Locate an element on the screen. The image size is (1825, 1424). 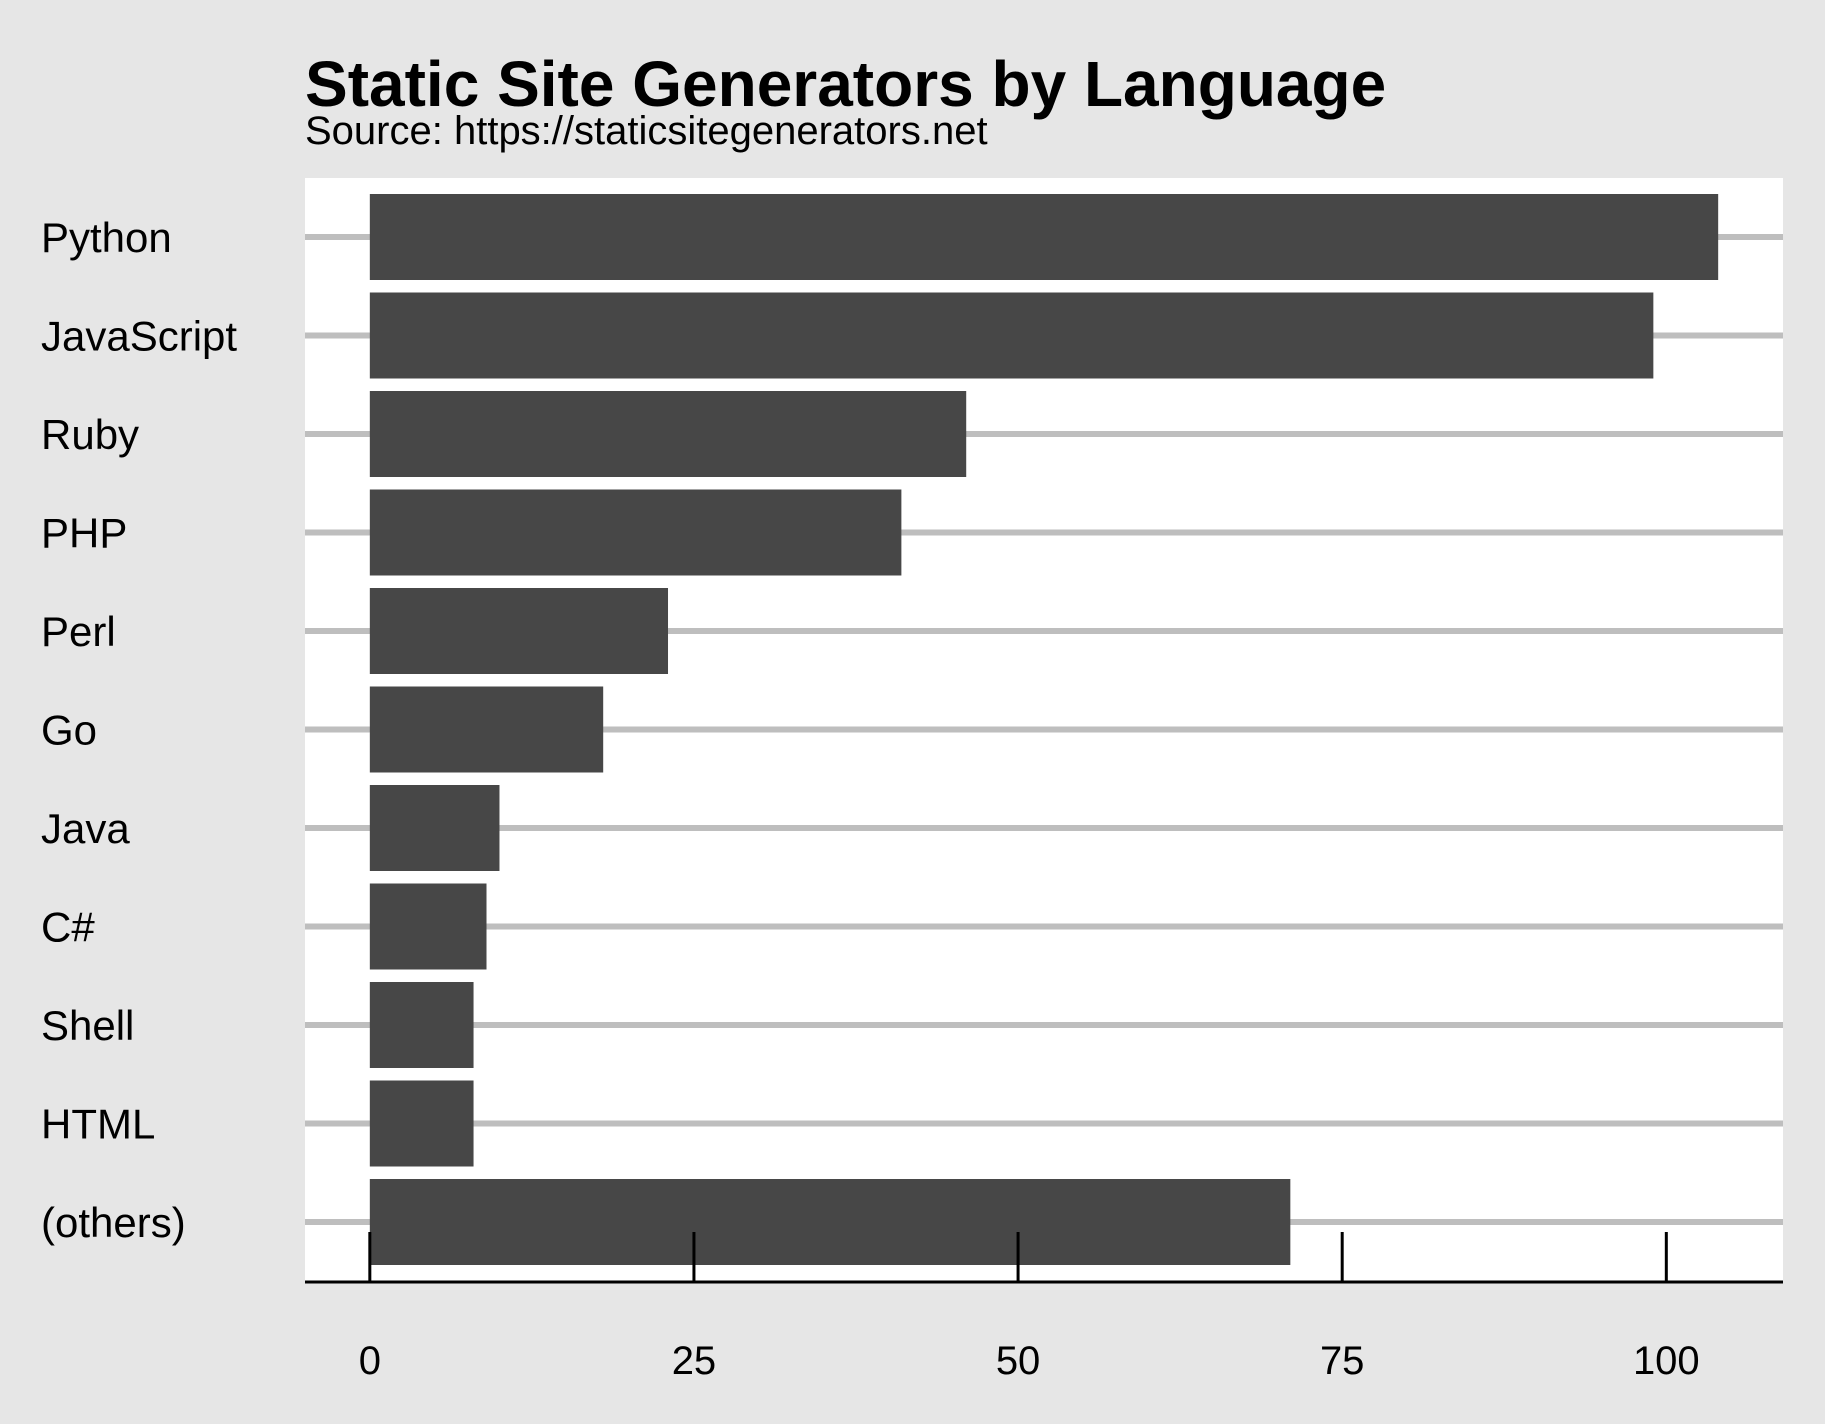
bar-java is located at coordinates (434, 828).